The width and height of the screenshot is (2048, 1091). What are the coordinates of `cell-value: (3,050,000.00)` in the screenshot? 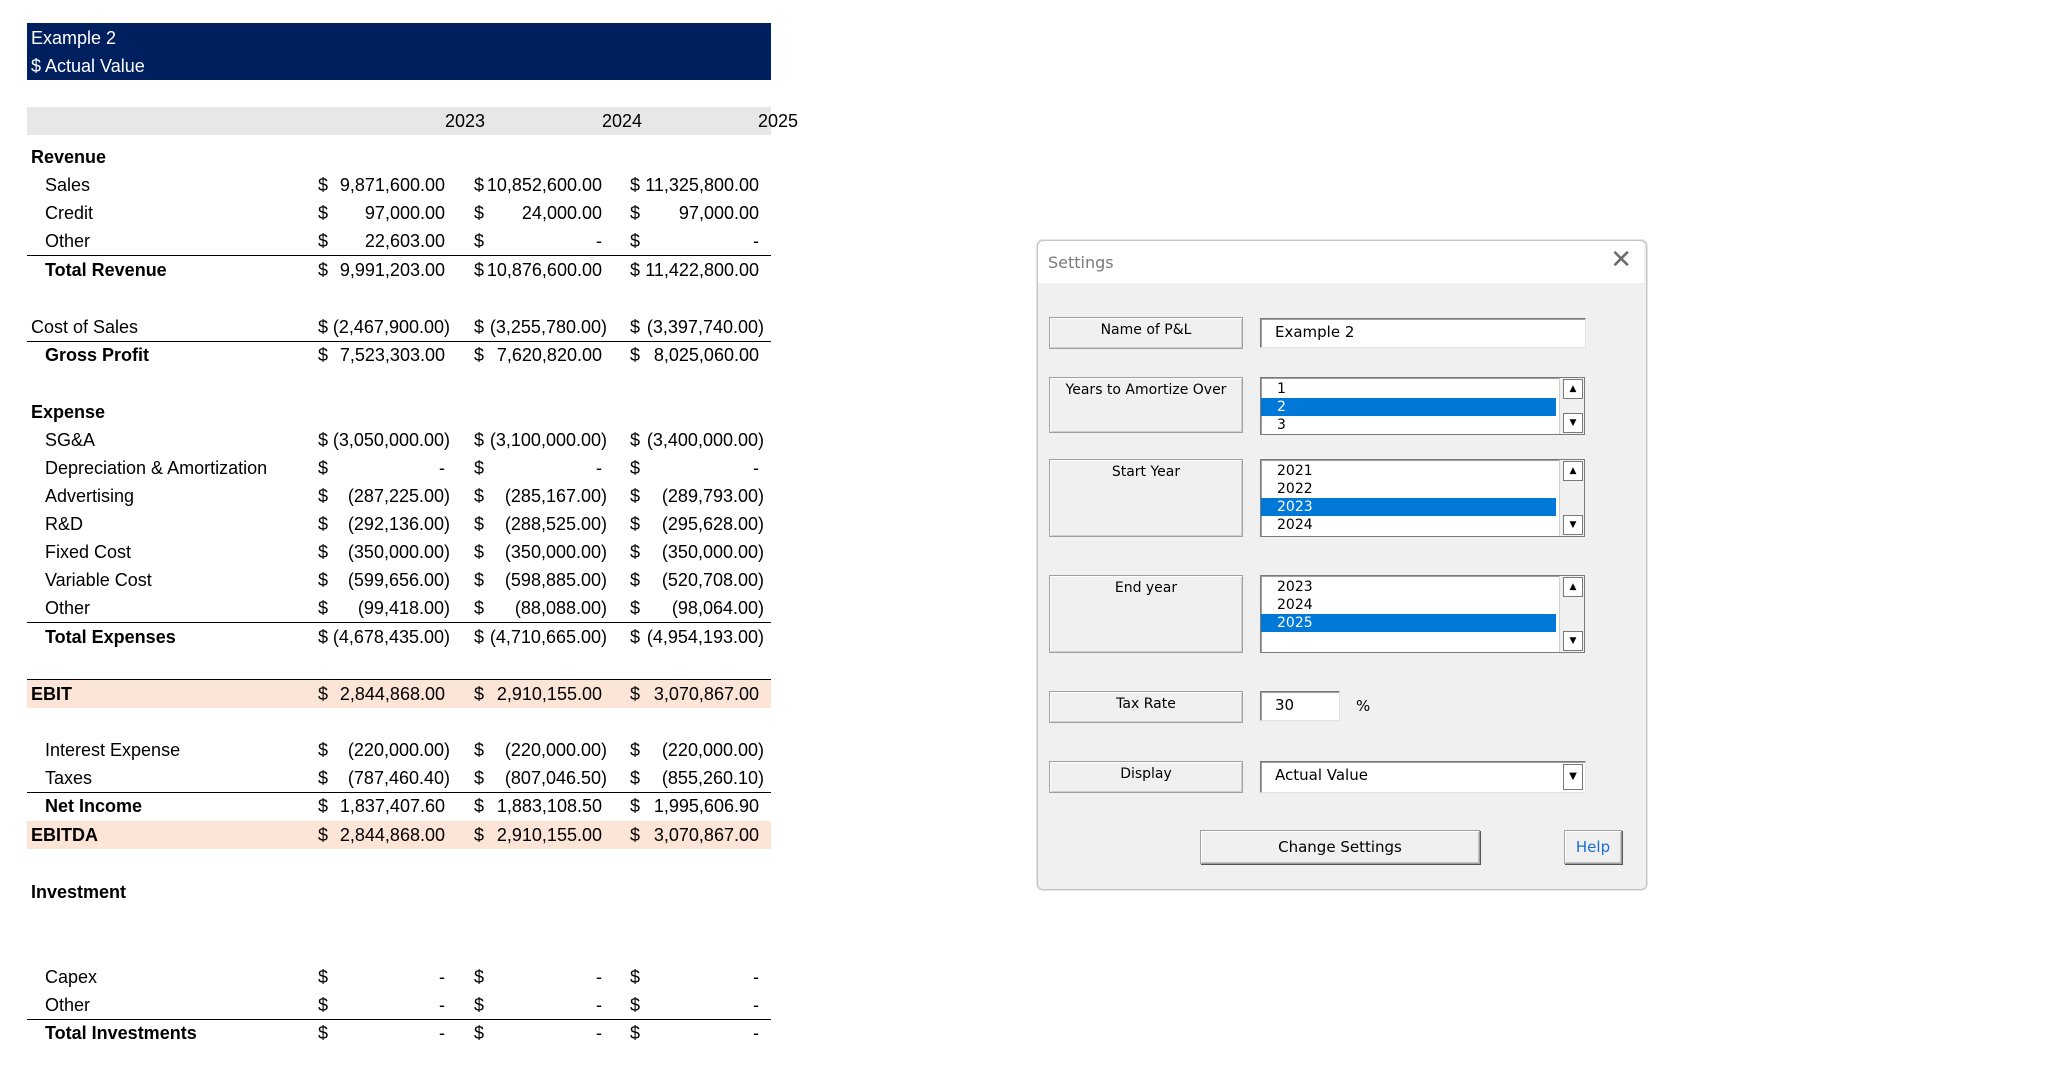 It's located at (391, 440).